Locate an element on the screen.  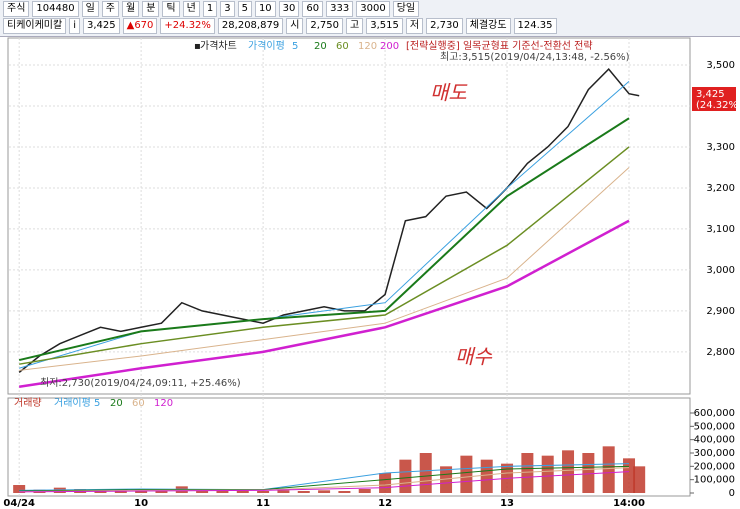
toolbar-item: 시 is located at coordinates (295, 25).